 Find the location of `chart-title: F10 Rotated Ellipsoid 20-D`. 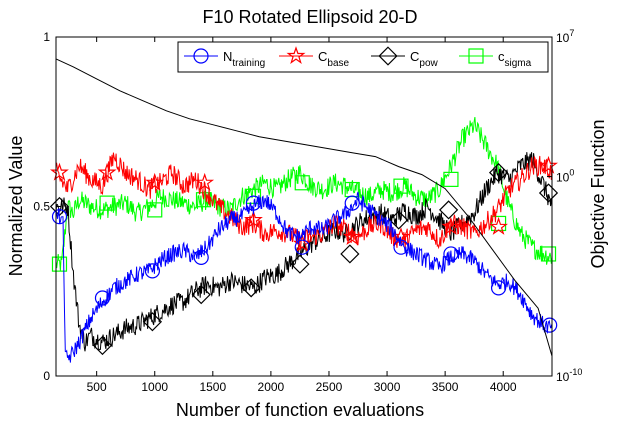

chart-title: F10 Rotated Ellipsoid 20-D is located at coordinates (309, 17).